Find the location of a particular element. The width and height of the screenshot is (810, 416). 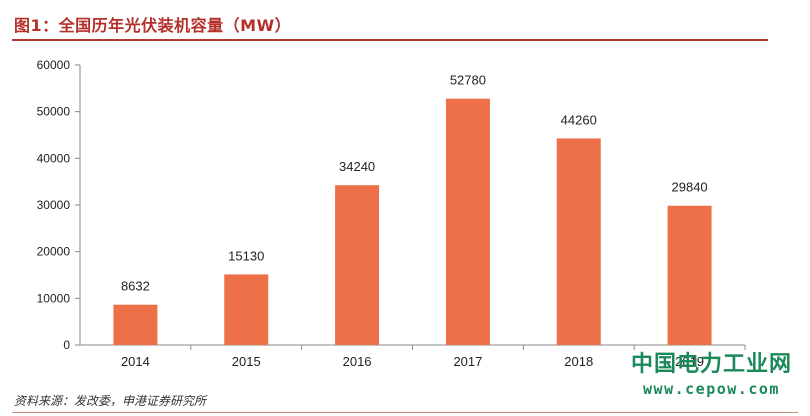

bar-2018 is located at coordinates (578, 241).